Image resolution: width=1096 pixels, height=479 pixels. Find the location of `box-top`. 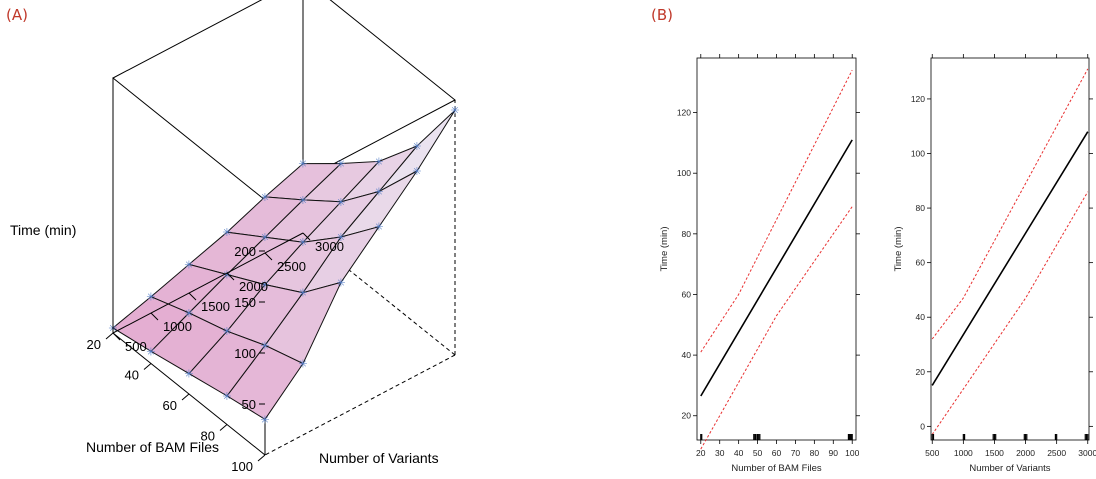

box-top is located at coordinates (284, 100).